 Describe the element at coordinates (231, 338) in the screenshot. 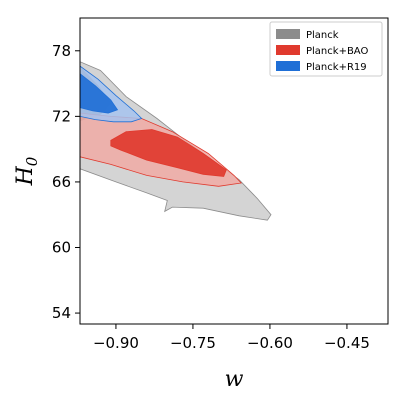

I see `x-axis-ticks: −0.90 −0.75 −0.60 −0.45` at that location.